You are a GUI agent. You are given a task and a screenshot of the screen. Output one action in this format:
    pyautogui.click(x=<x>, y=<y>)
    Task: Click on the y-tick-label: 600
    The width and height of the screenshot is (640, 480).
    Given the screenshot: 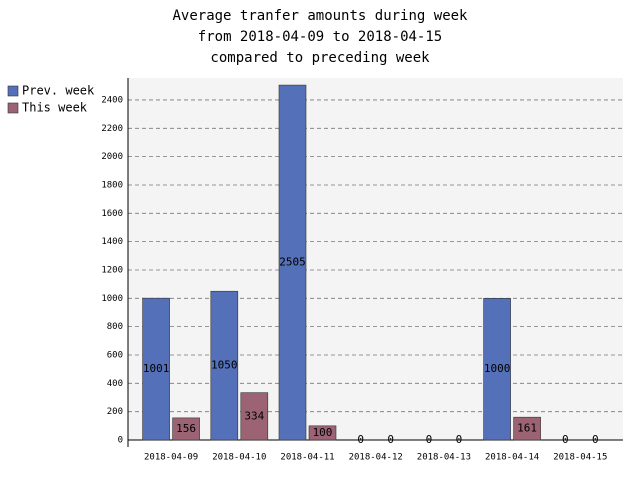 What is the action you would take?
    pyautogui.click(x=115, y=355)
    